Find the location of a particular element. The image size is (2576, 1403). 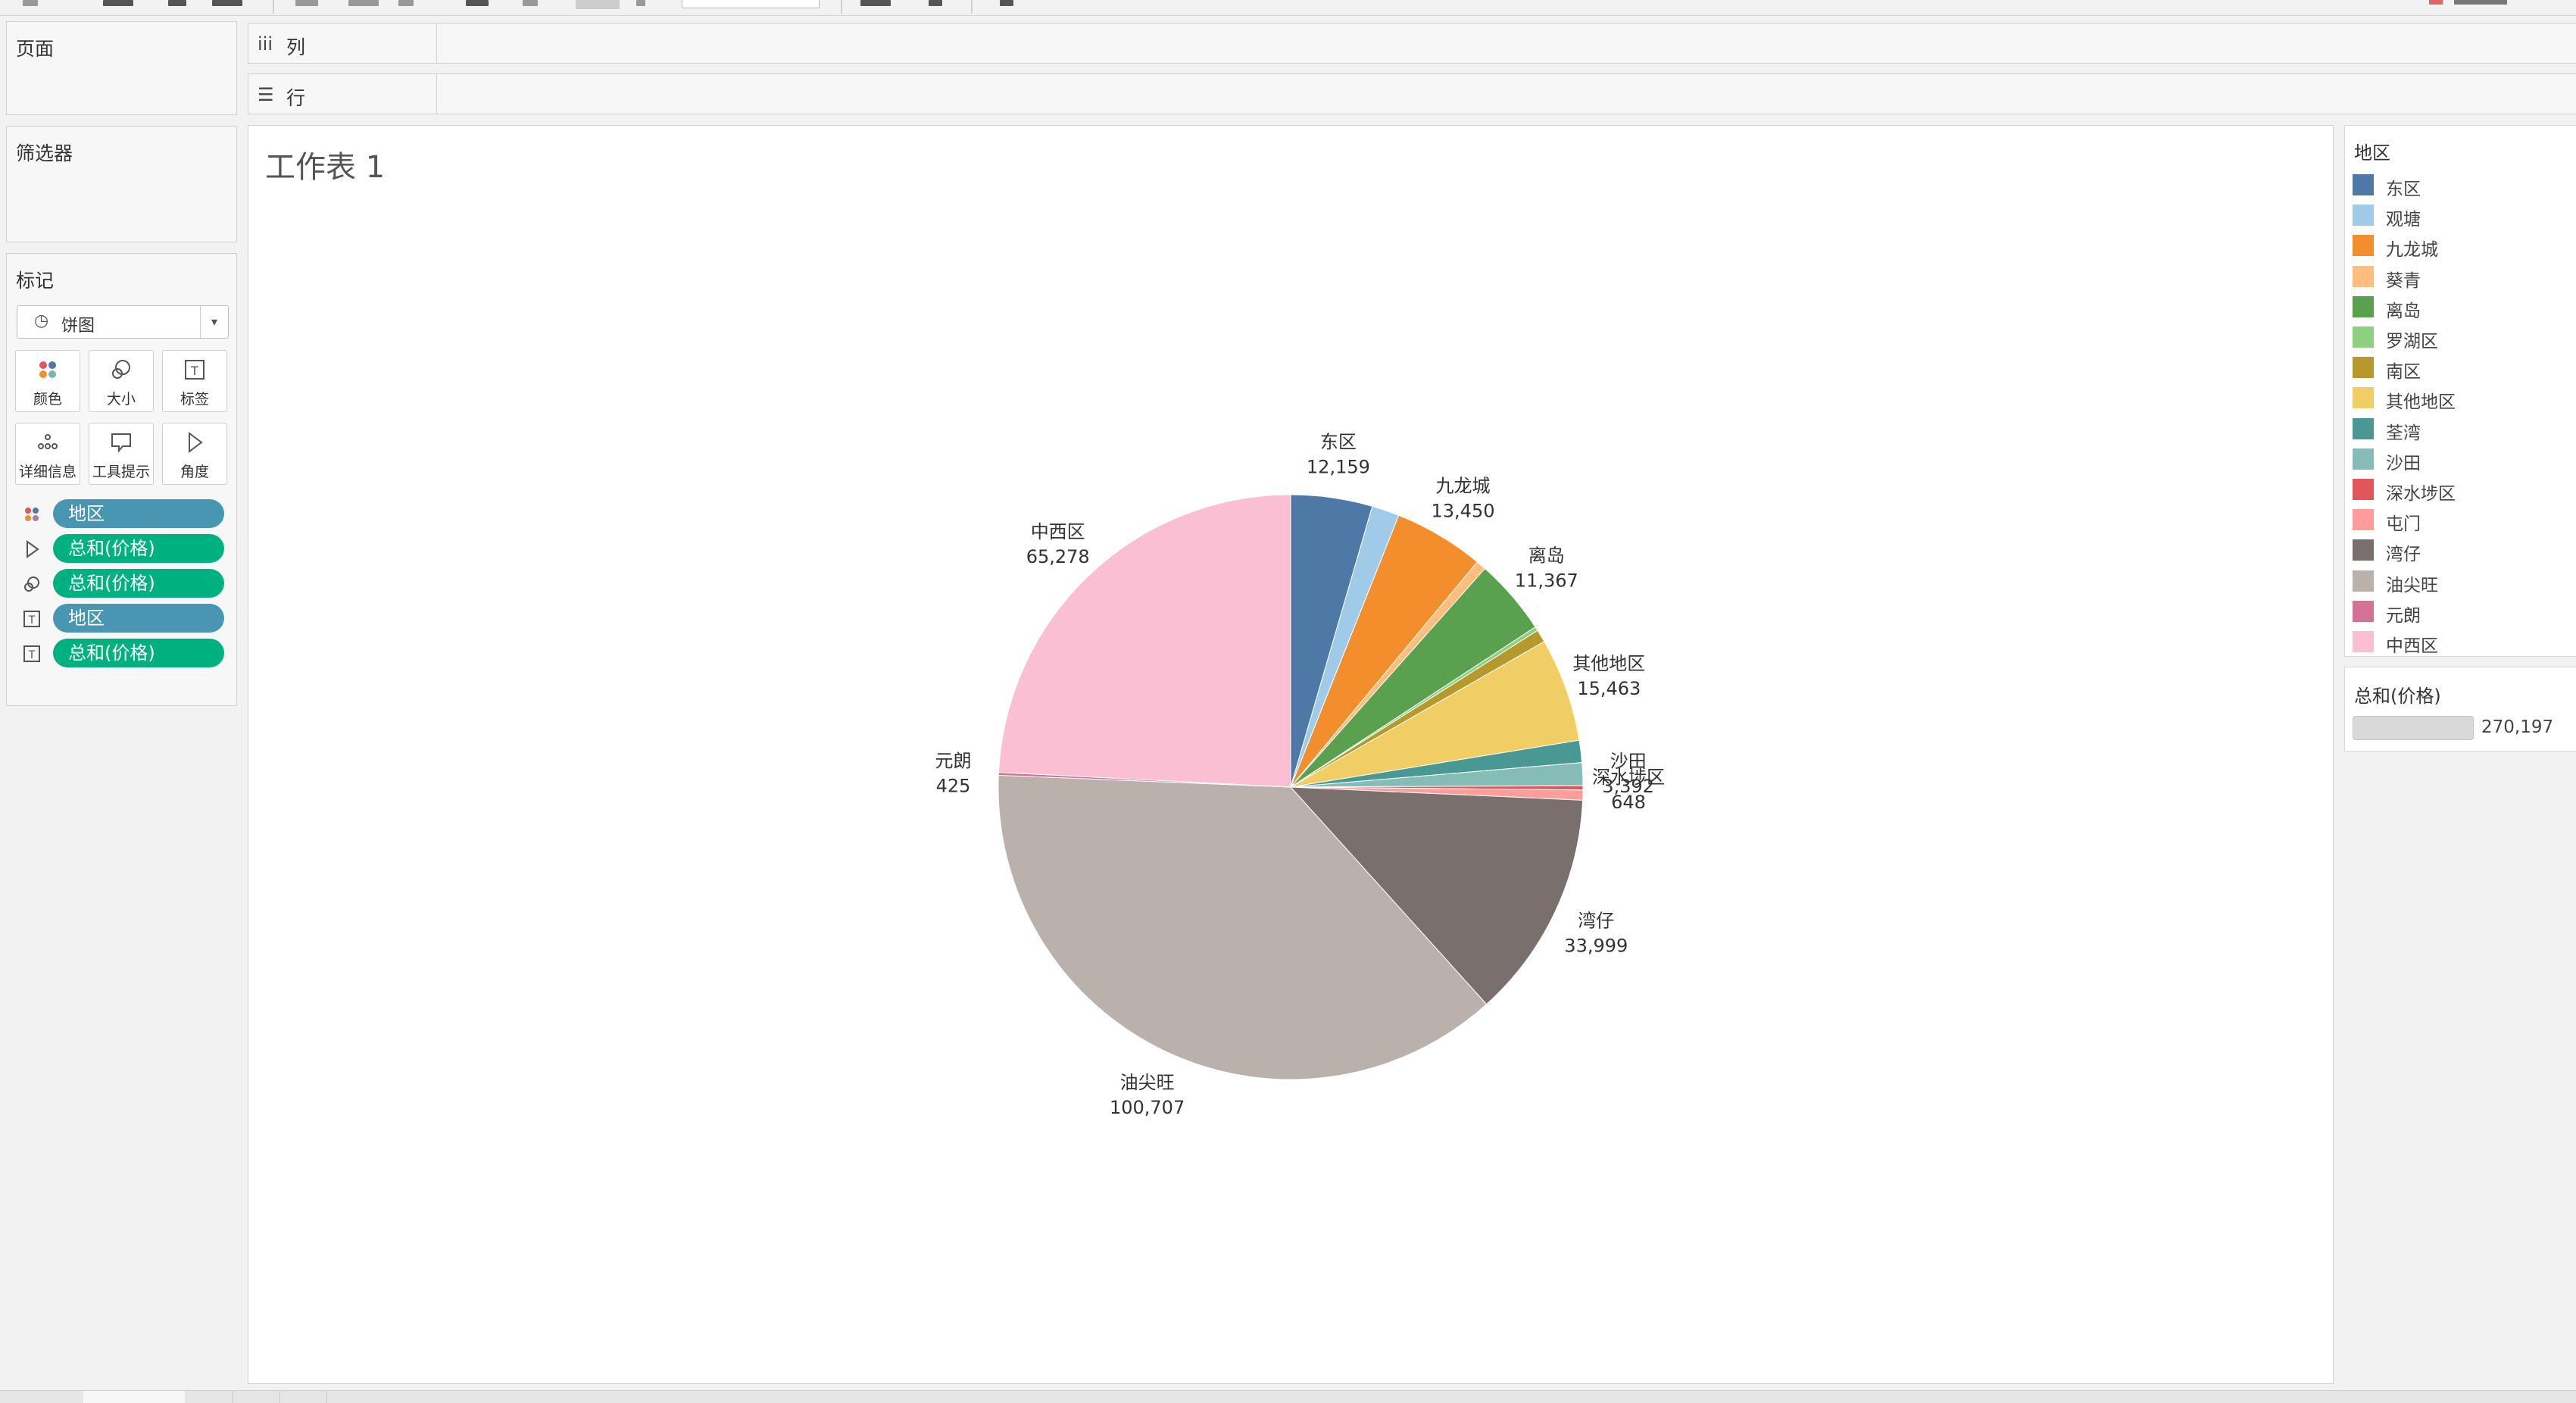

toolbar is located at coordinates (1288, 8).